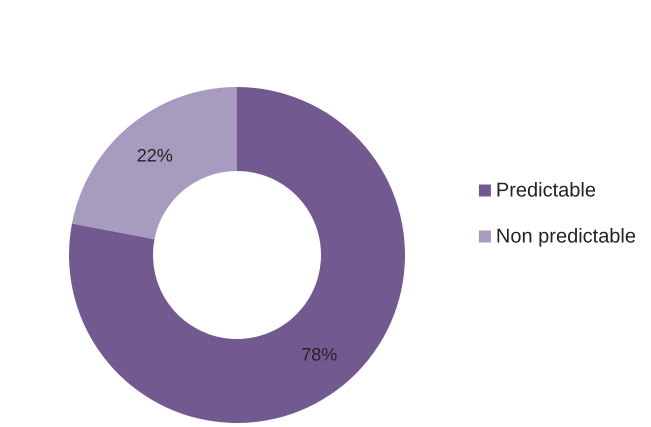 The width and height of the screenshot is (651, 427). Describe the element at coordinates (154, 156) in the screenshot. I see `data-label: 22%` at that location.